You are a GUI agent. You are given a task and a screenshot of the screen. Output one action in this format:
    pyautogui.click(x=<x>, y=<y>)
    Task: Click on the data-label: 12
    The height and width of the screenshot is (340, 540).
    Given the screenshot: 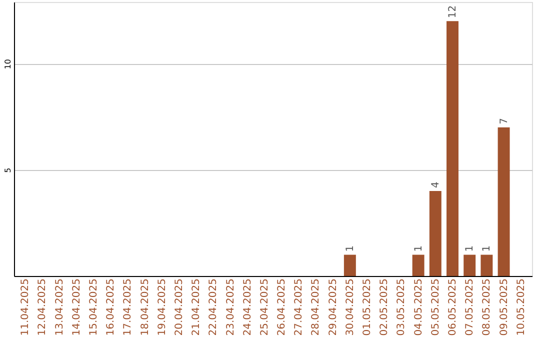 What is the action you would take?
    pyautogui.click(x=453, y=11)
    